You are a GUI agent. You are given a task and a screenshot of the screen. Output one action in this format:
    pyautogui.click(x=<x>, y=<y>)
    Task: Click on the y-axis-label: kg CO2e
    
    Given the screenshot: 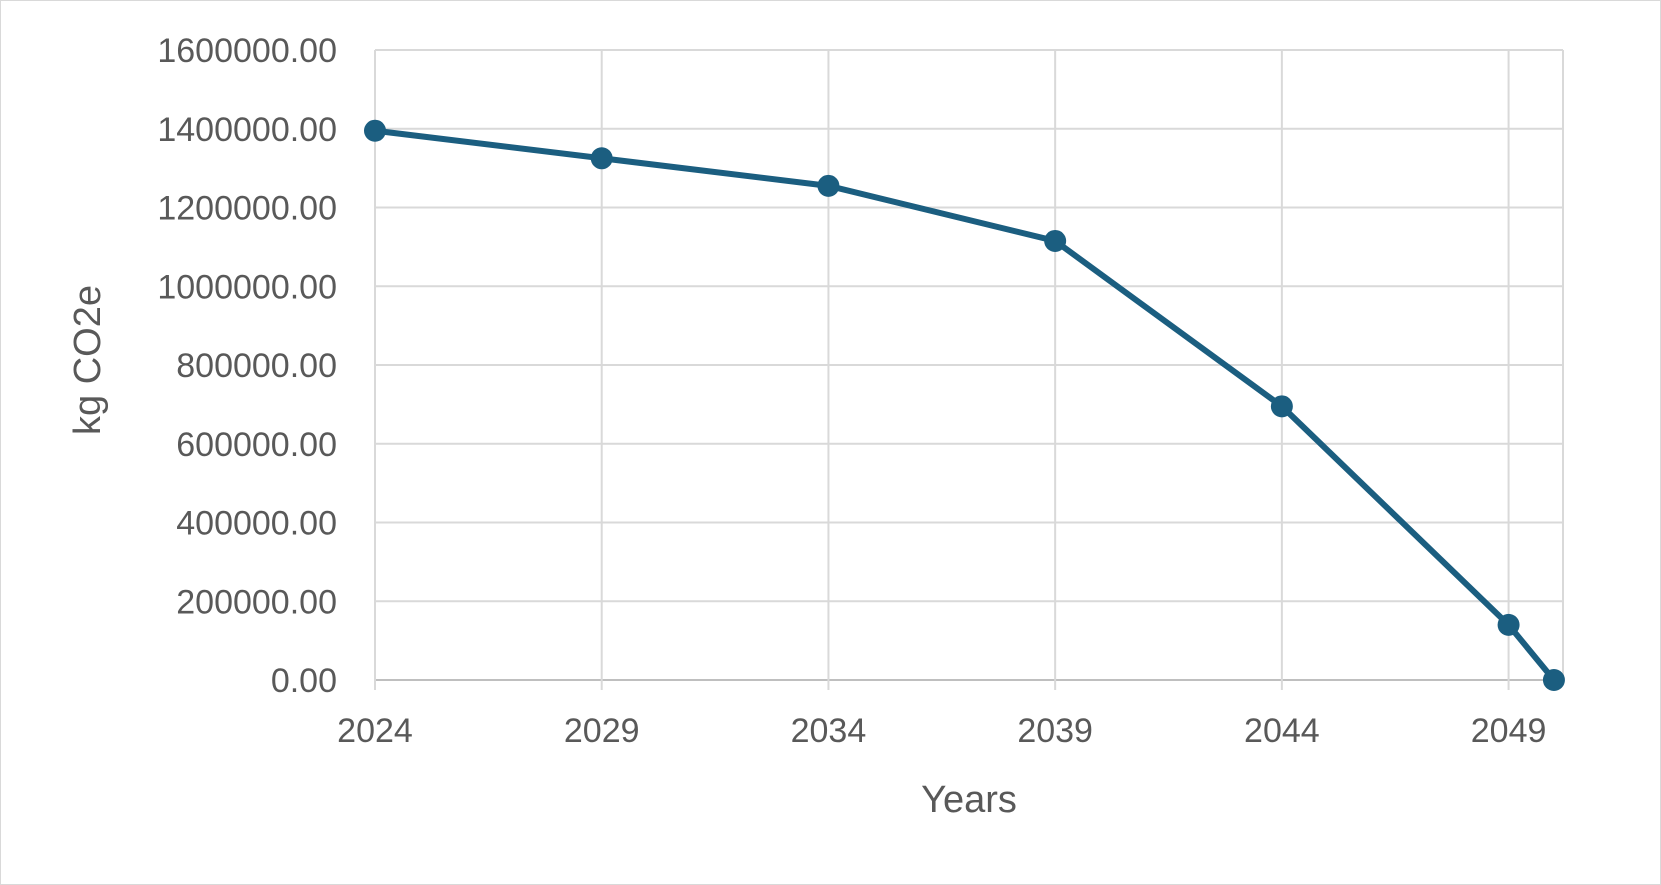 What is the action you would take?
    pyautogui.click(x=88, y=360)
    